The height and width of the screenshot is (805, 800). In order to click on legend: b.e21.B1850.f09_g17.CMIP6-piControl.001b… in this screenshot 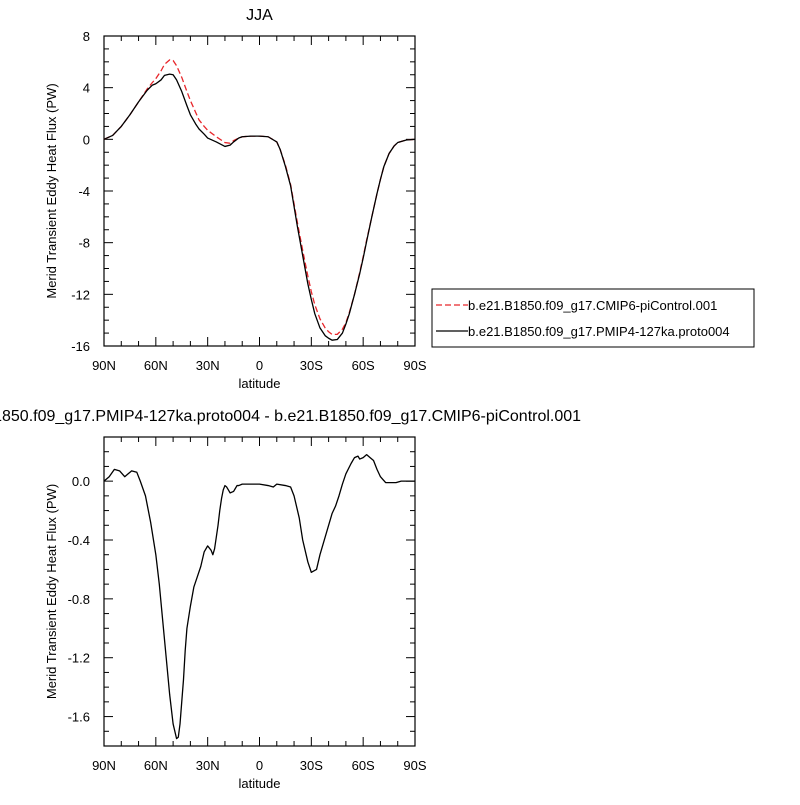, I will do `click(593, 318)`.